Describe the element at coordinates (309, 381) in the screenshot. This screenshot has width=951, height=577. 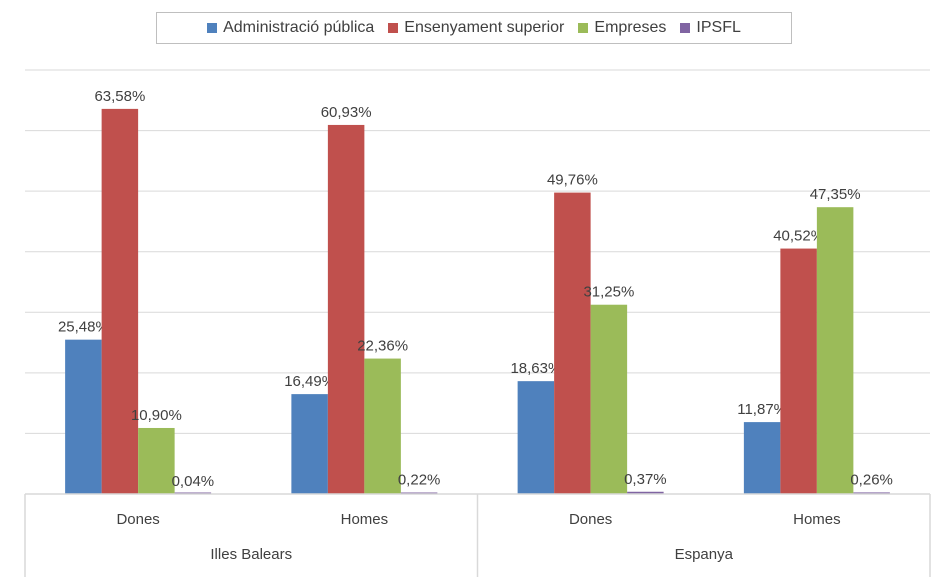
I see `data-label: 16,49%` at that location.